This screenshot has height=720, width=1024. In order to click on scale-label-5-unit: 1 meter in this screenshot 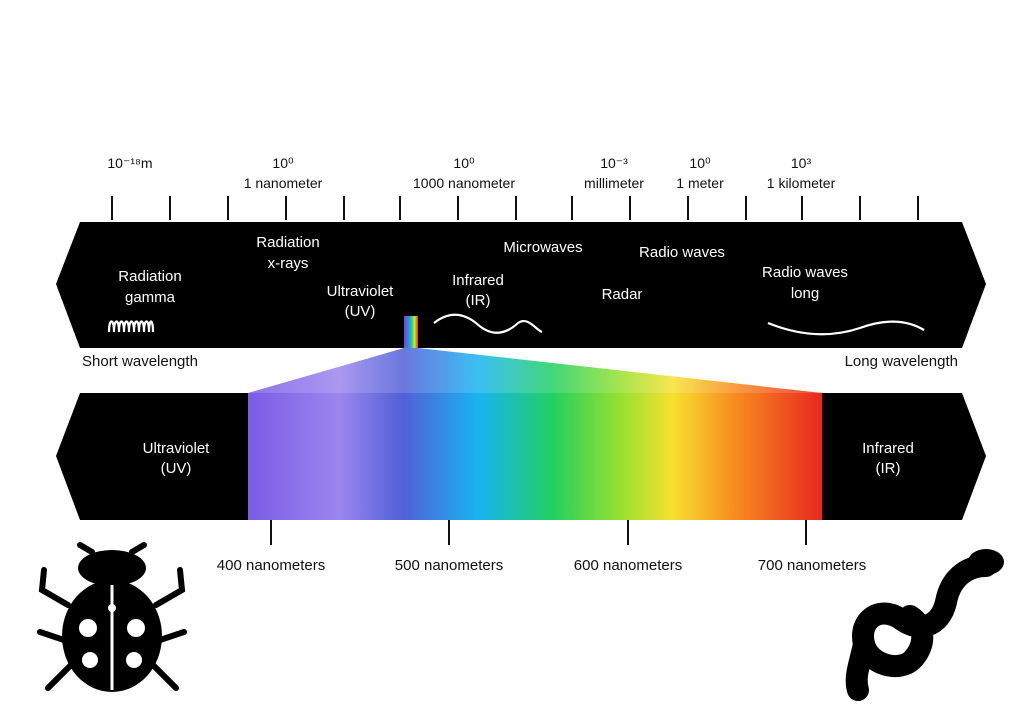, I will do `click(700, 183)`.